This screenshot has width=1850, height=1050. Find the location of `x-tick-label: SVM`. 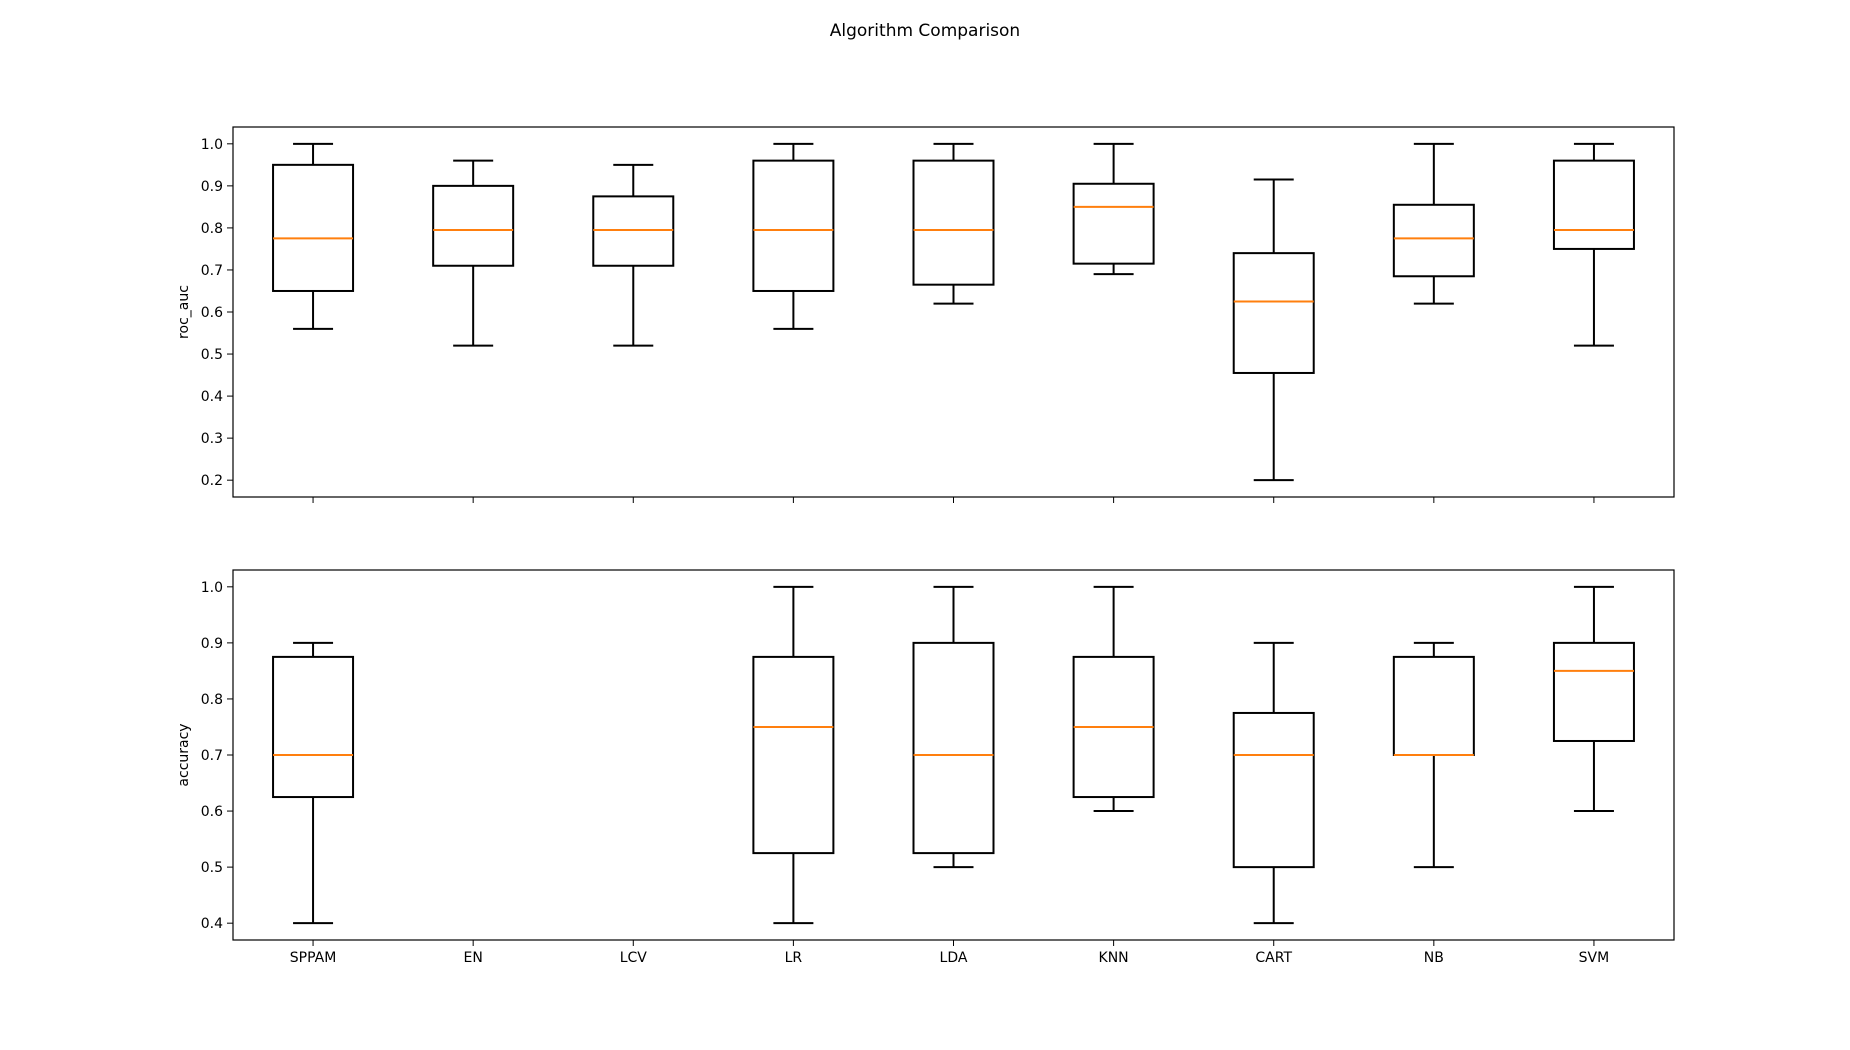

x-tick-label: SVM is located at coordinates (1594, 958).